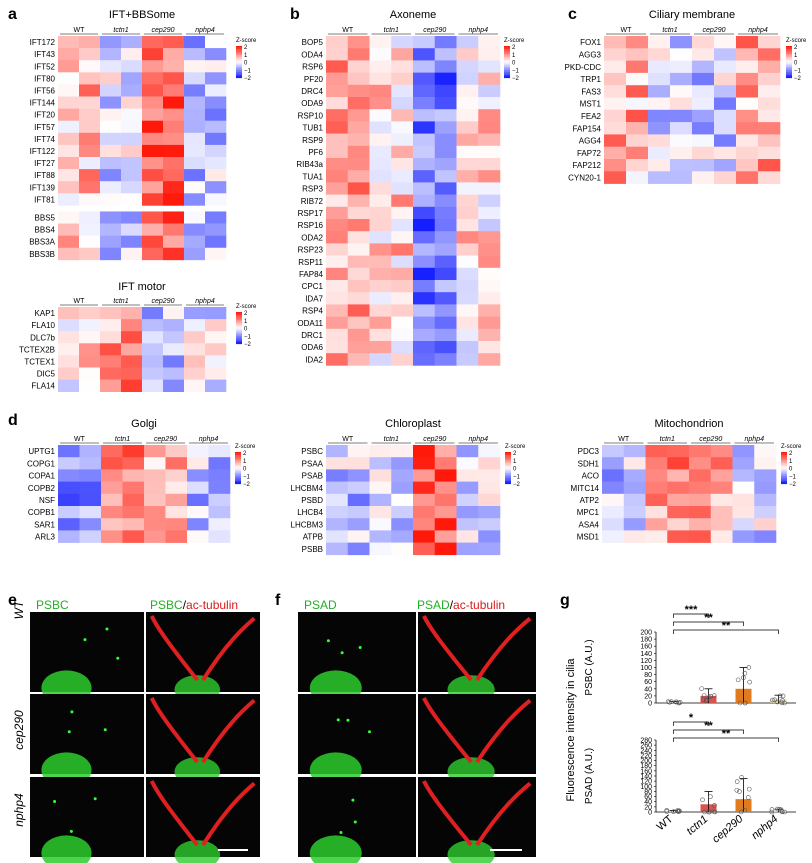 Image resolution: width=812 pixels, height=863 pixels. Describe the element at coordinates (245, 470) in the screenshot. I see `legend-tick-golgi-2: 0` at that location.